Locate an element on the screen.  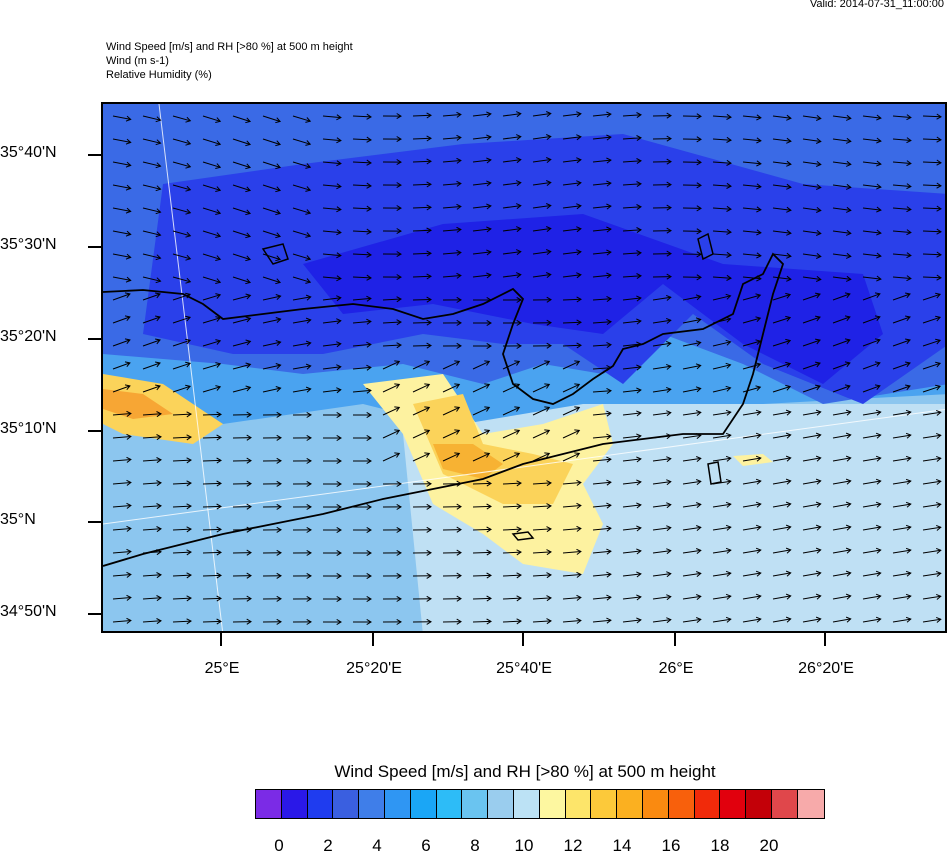
lat-label-3: 35°20'N is located at coordinates (40, 337).